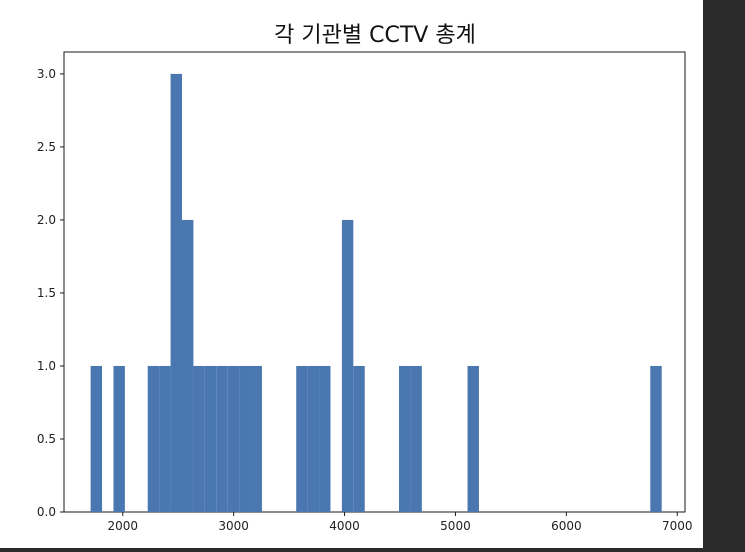  I want to click on y-tick-label: 2.0, so click(46, 220).